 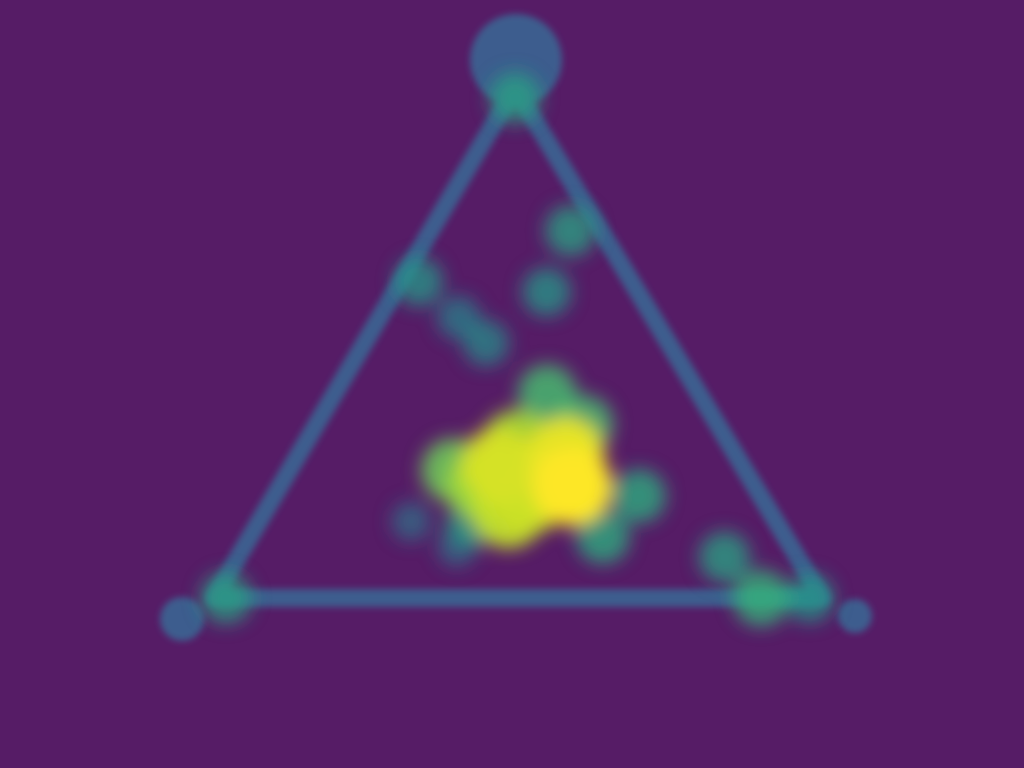 I want to click on corner-node-bottom-right, so click(x=855, y=616).